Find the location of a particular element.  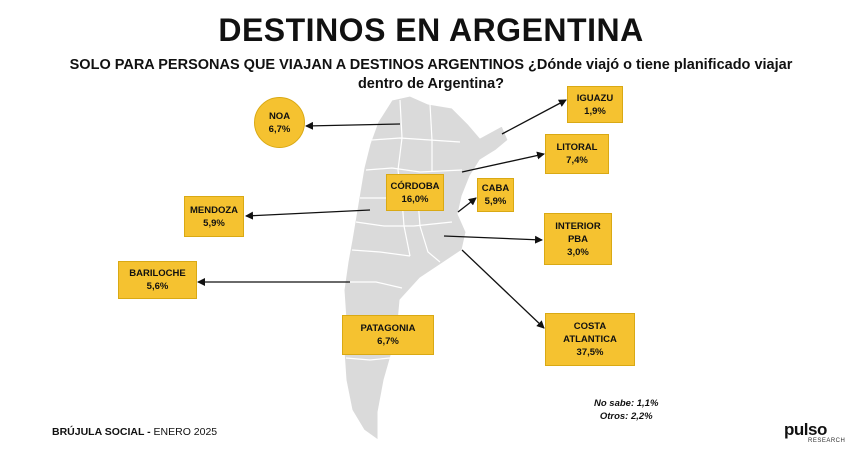

arrow-litoral is located at coordinates (503, 162).